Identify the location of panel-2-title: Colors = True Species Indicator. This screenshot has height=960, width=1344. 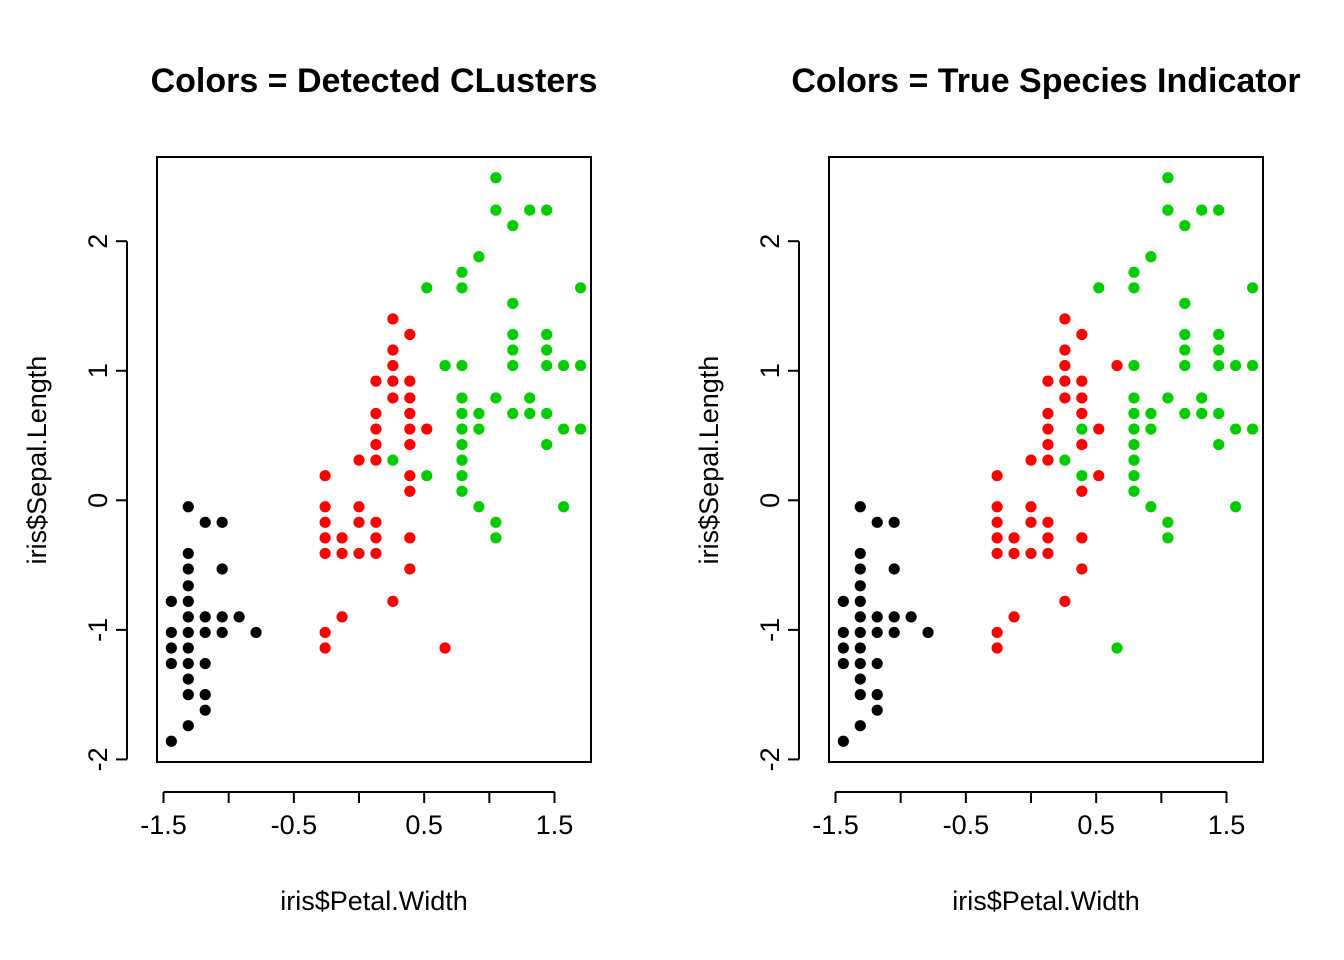
(1045, 81).